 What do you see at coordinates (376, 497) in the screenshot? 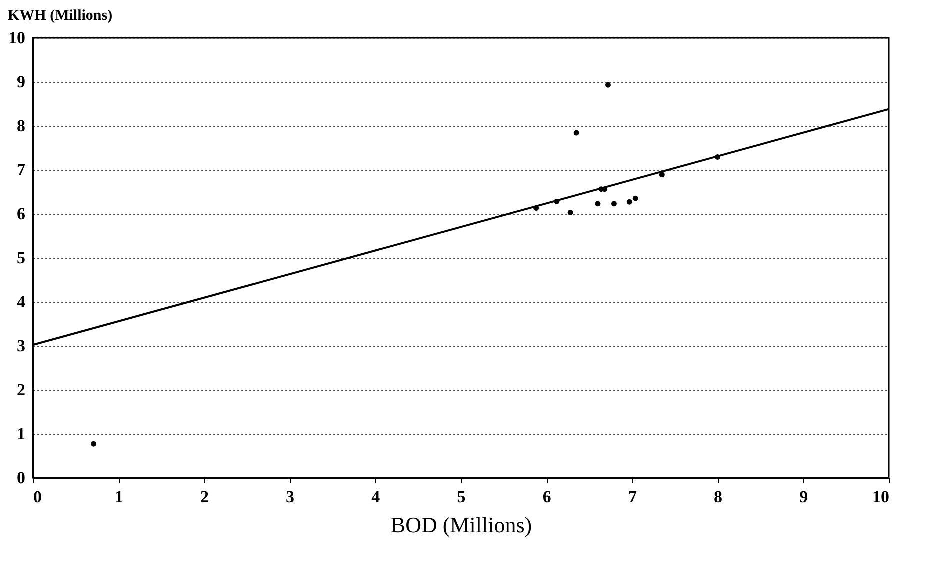
I see `x-tick-label: 4` at bounding box center [376, 497].